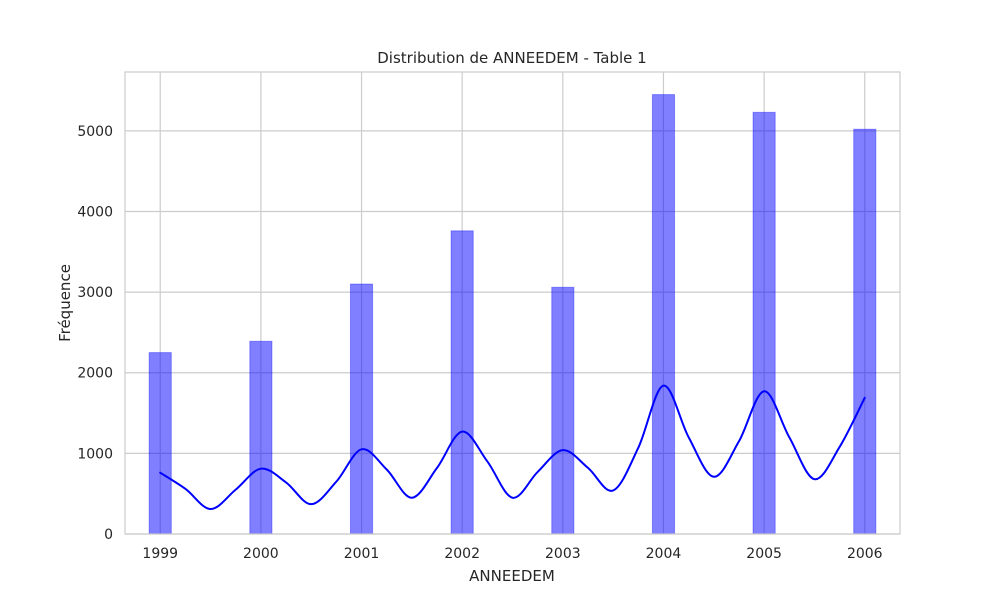 The height and width of the screenshot is (600, 1000). What do you see at coordinates (95, 374) in the screenshot?
I see `y-tick-label: 2000` at bounding box center [95, 374].